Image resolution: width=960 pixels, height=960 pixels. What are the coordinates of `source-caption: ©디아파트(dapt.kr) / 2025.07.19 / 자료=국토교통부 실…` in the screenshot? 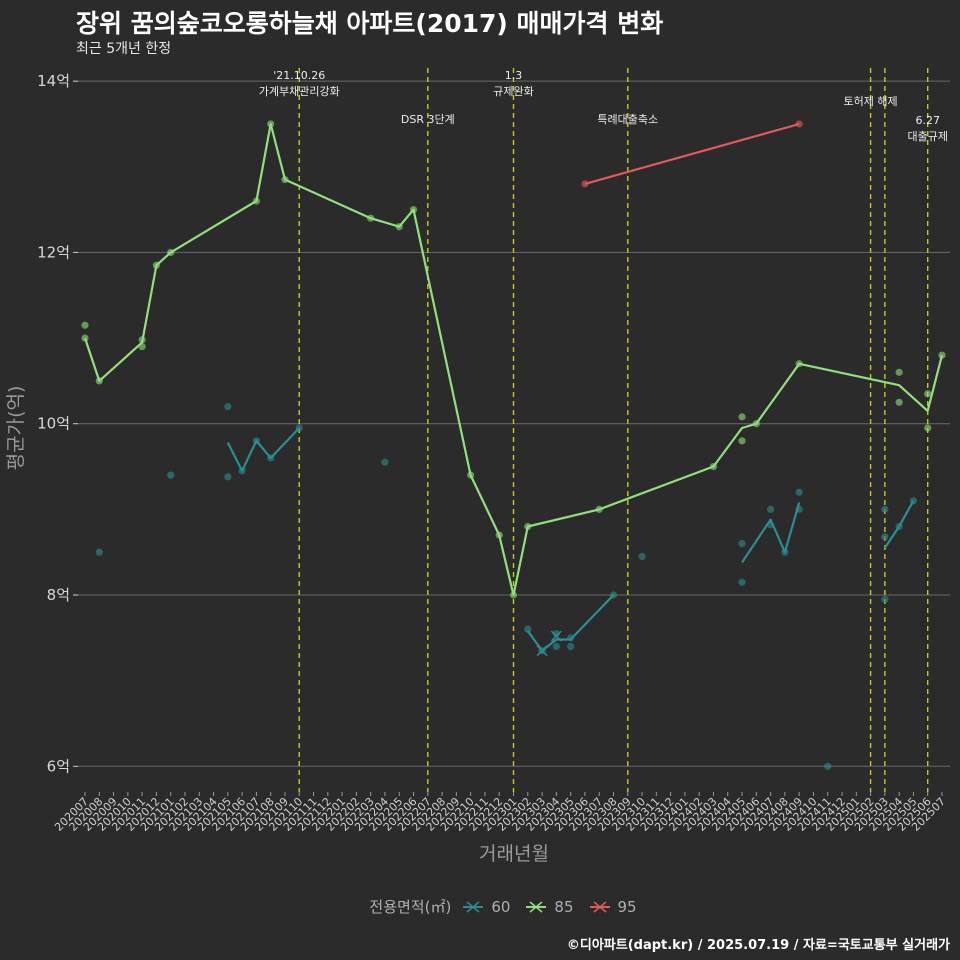 It's located at (758, 945).